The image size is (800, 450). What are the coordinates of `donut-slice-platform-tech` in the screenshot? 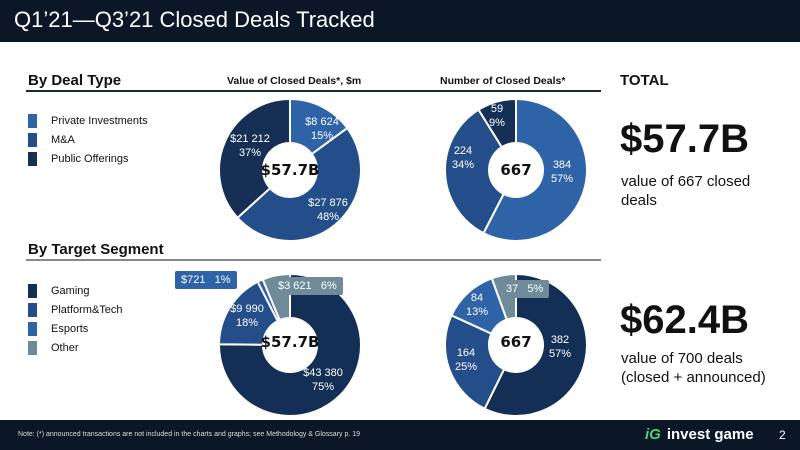 It's located at (475, 362).